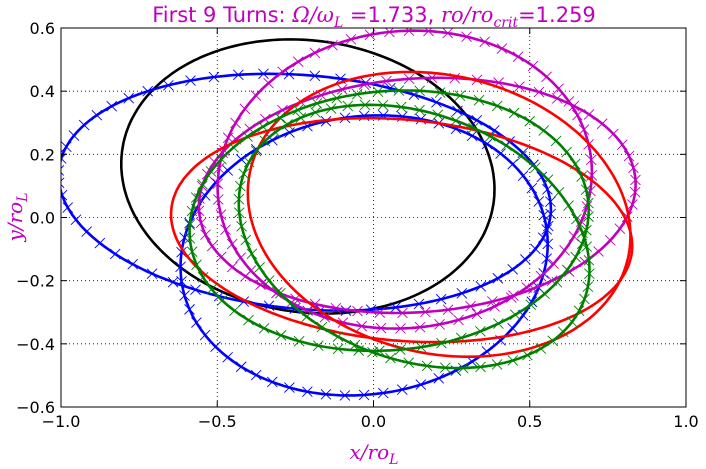 The width and height of the screenshot is (706, 469). Describe the element at coordinates (374, 454) in the screenshot. I see `x-axis-label: x/roL` at that location.